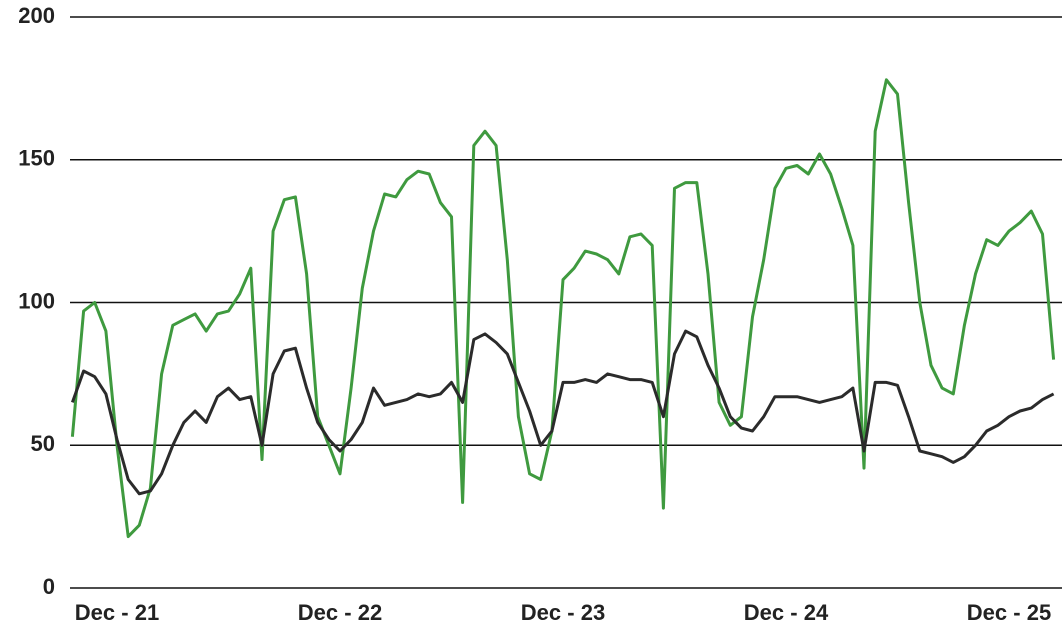  Describe the element at coordinates (43, 443) in the screenshot. I see `y-tick-label: 50` at that location.